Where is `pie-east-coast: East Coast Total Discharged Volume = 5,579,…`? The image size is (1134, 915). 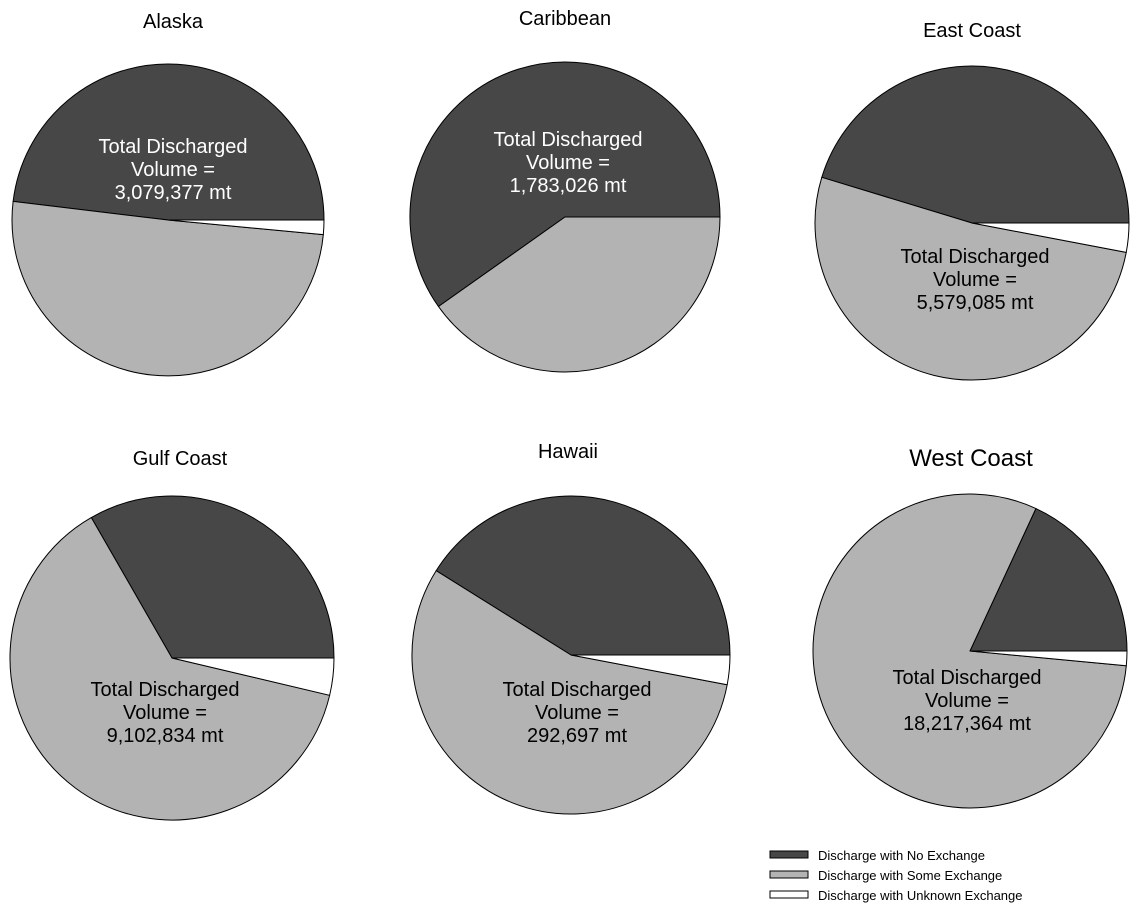
pie-east-coast: East Coast Total Discharged Volume = 5,579,… is located at coordinates (972, 200).